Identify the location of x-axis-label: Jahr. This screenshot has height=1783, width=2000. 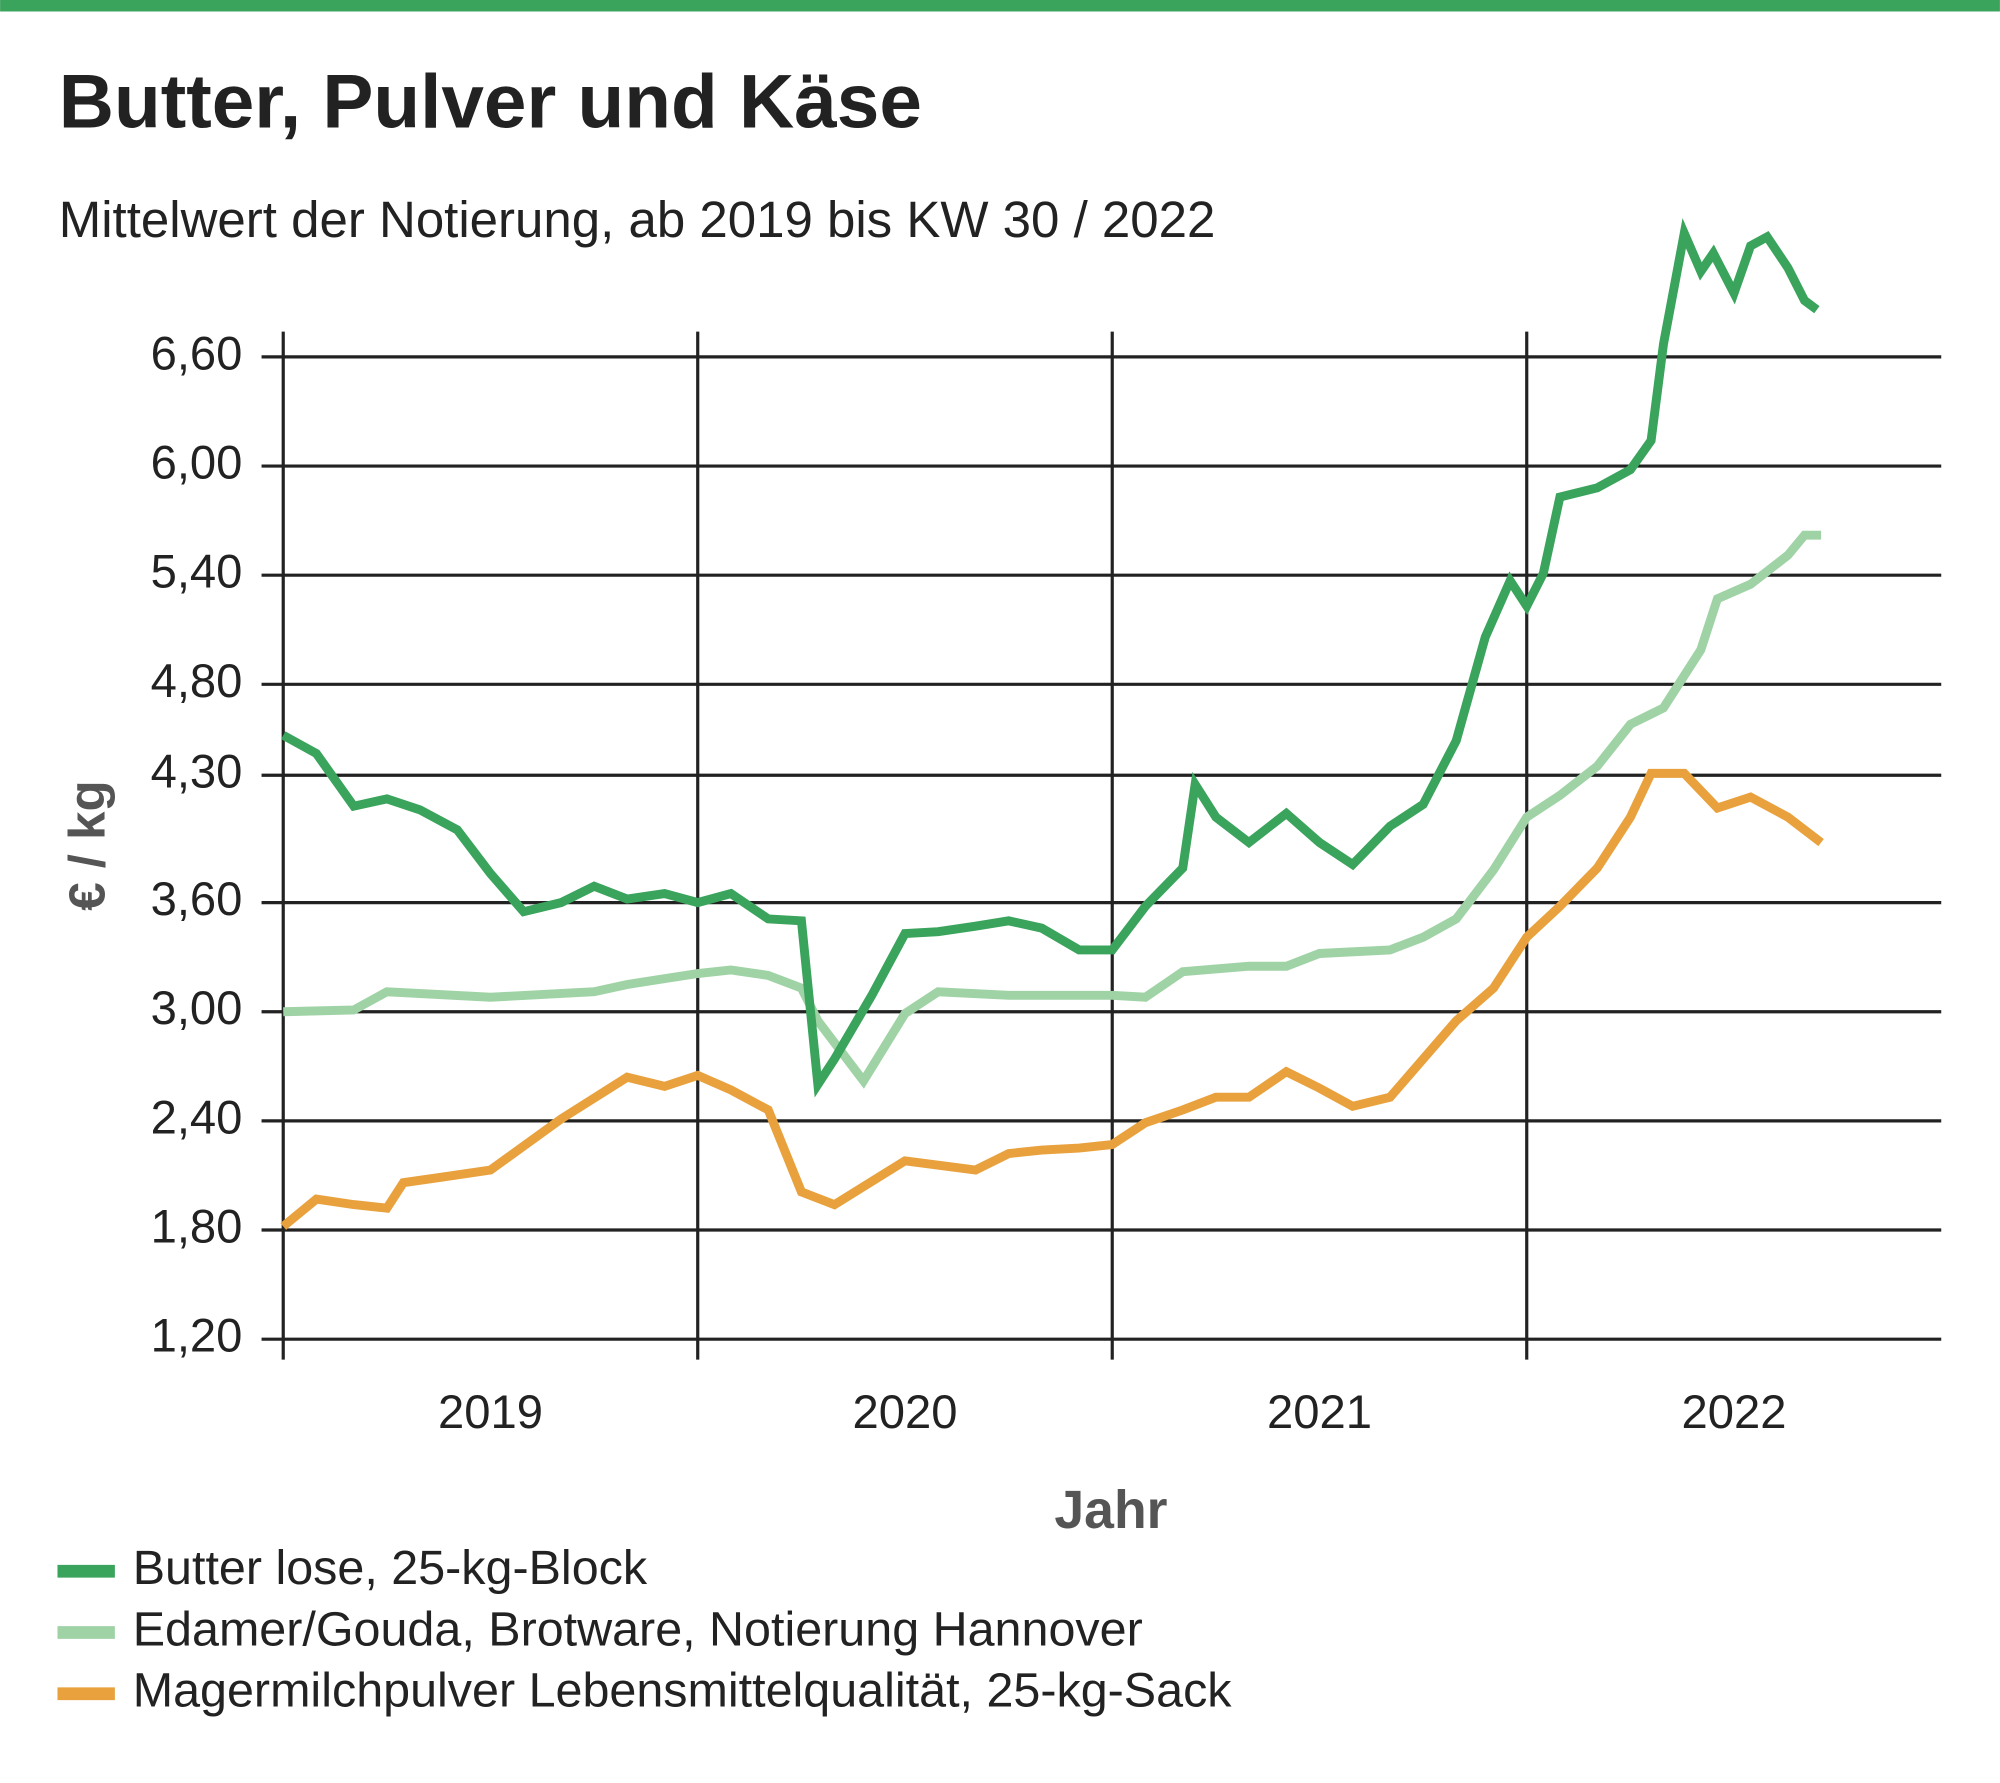
(1110, 1510).